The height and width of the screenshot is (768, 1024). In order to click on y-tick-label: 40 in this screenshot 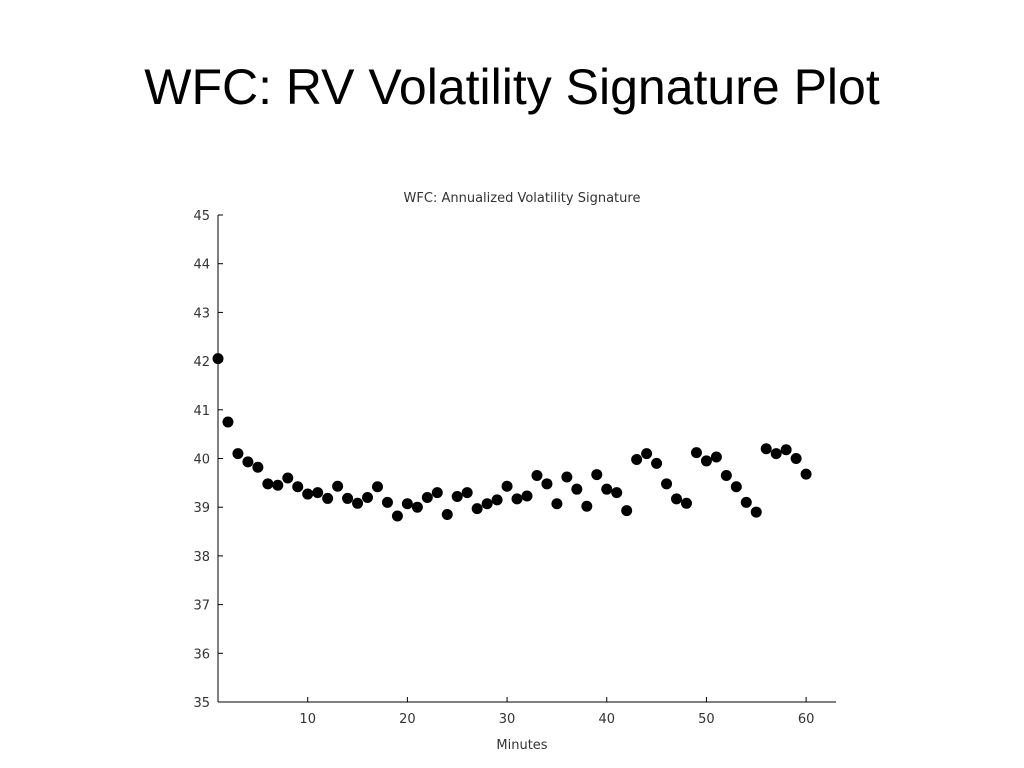, I will do `click(201, 460)`.